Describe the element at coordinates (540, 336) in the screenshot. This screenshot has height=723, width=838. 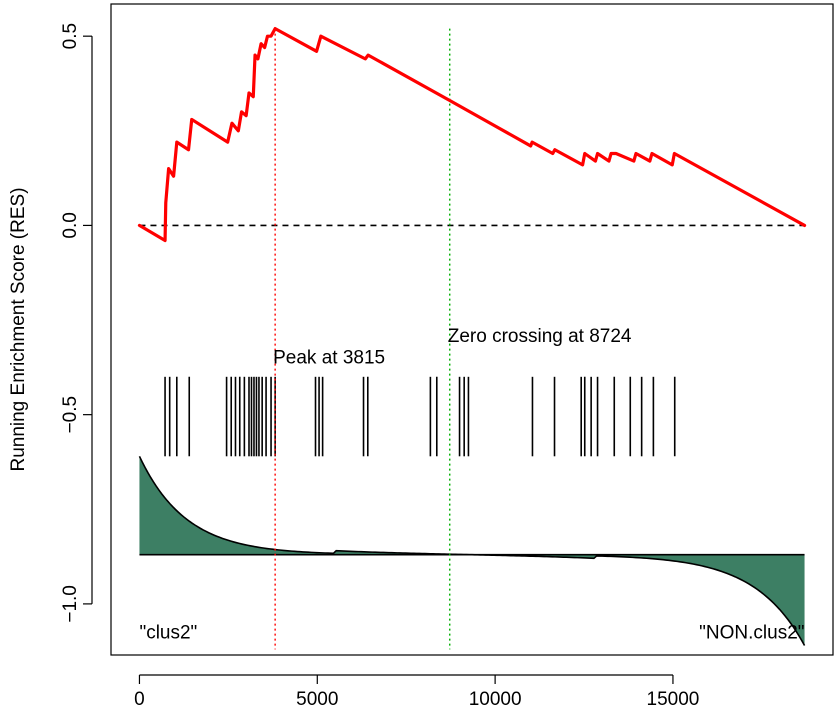
I see `zero-crossing-annotation: Zero crossing at 8724` at that location.